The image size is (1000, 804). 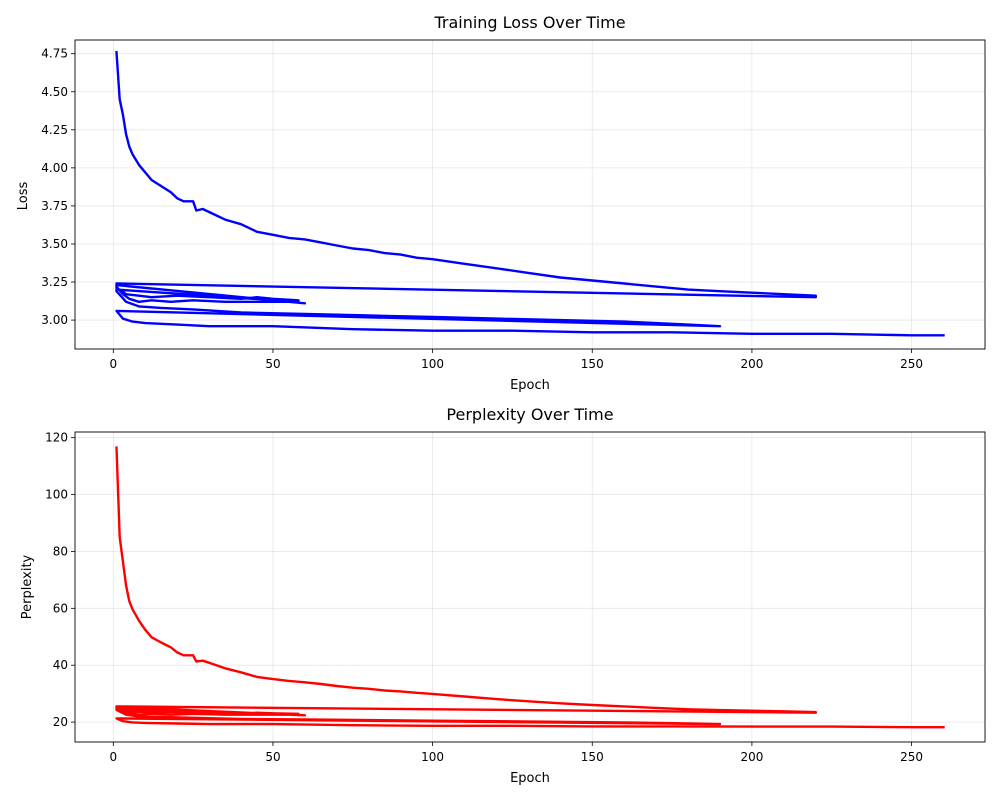 I want to click on loss-y-tick-label: 3.25, so click(x=54, y=282).